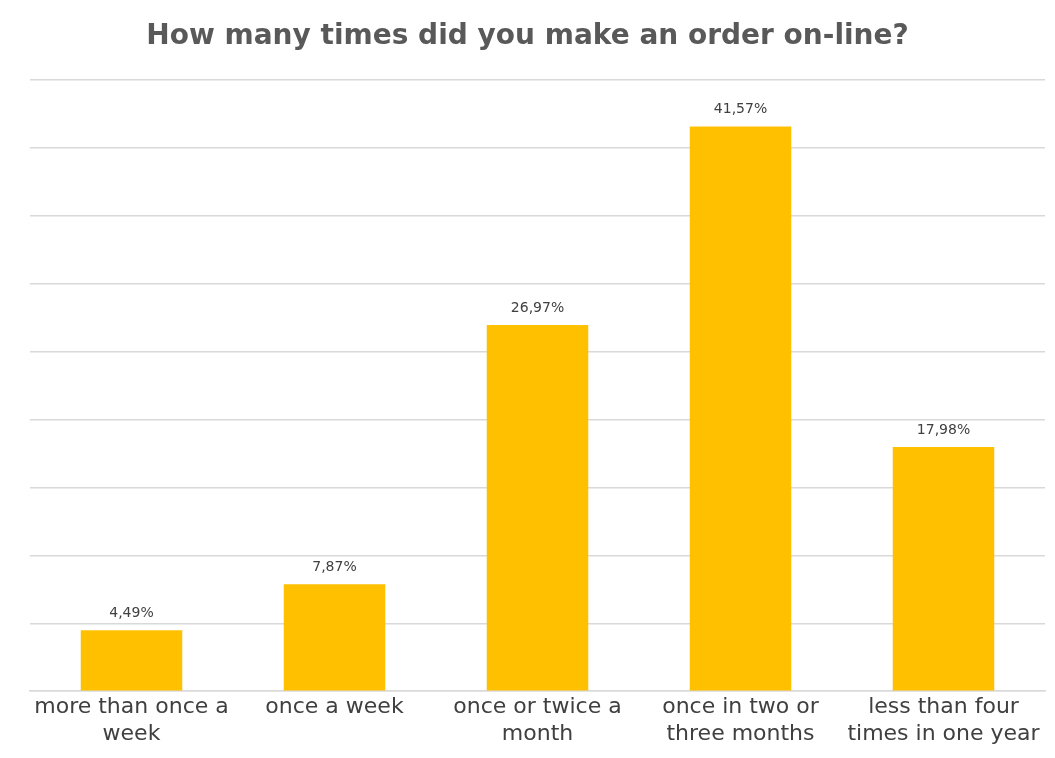  I want to click on data-label: 17,98%, so click(943, 428).